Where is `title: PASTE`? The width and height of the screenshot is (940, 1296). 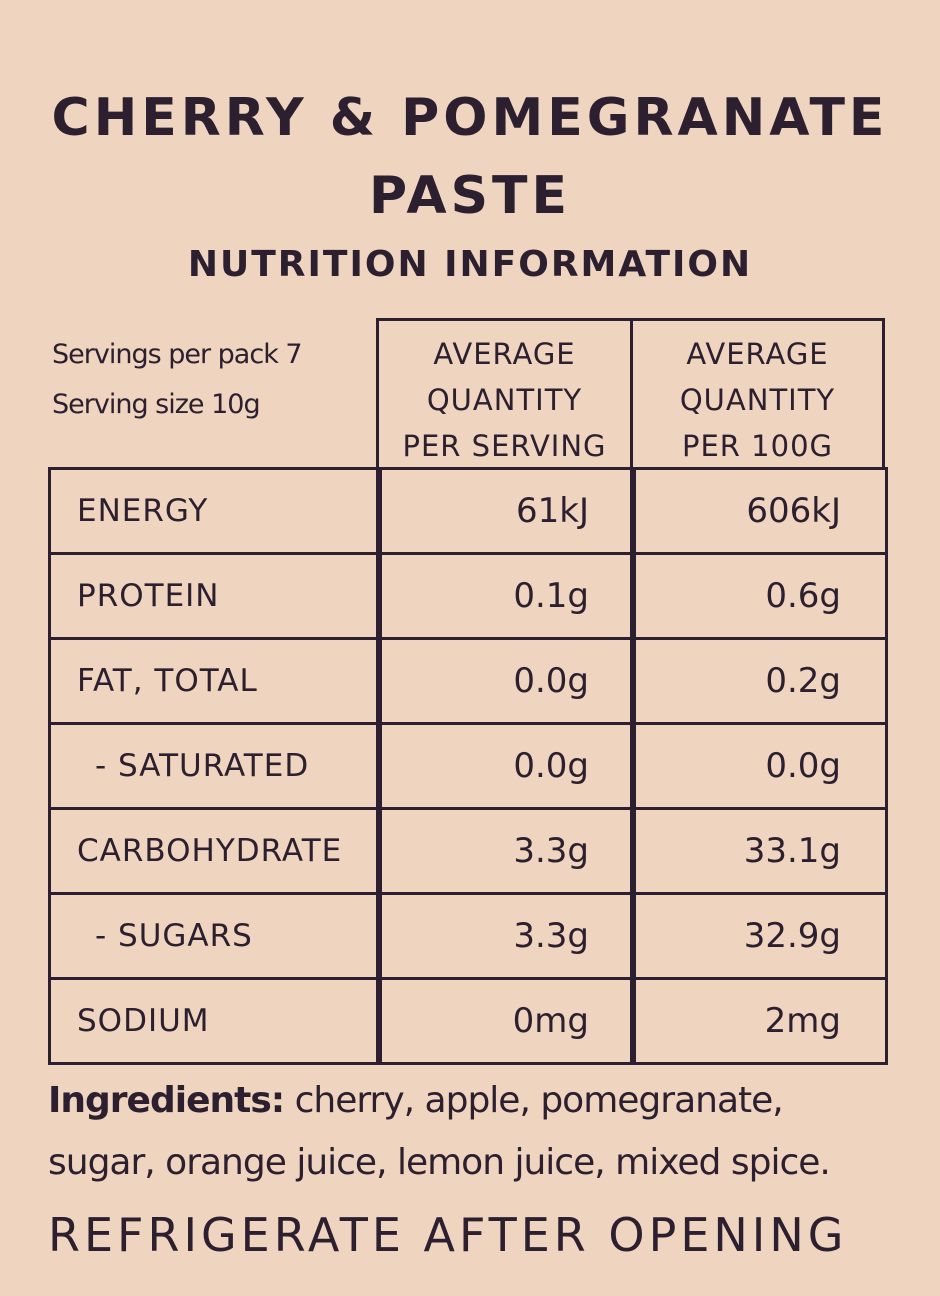 title: PASTE is located at coordinates (470, 196).